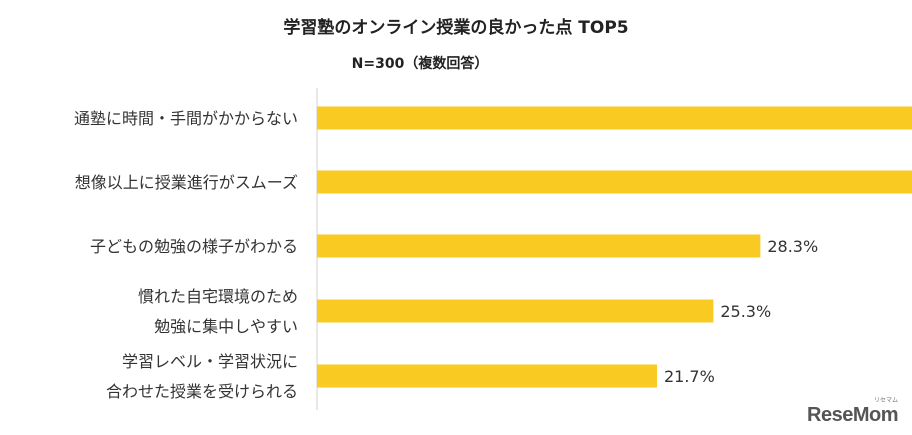 The image size is (912, 435). Describe the element at coordinates (226, 326) in the screenshot. I see `category-label-4-line-2: 勉強に集中しやすい` at that location.